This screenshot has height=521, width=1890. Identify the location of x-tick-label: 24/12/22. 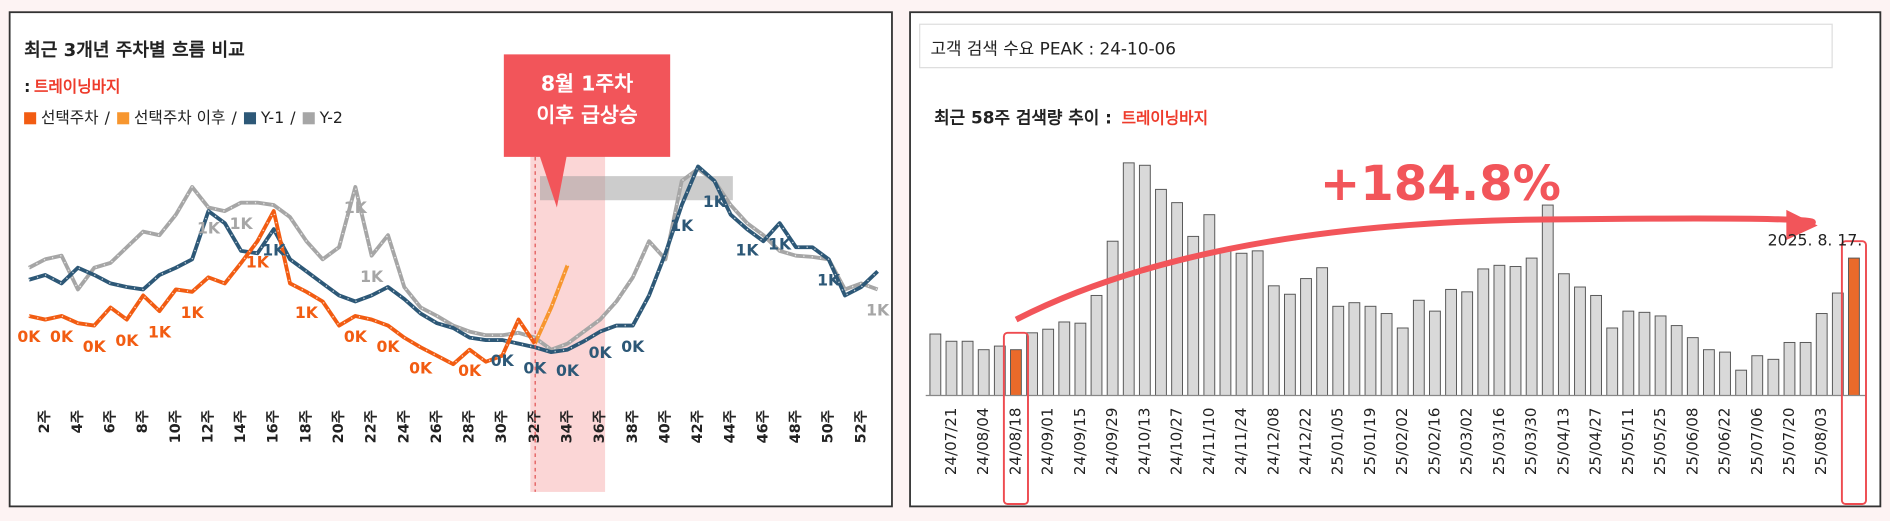
(1306, 442).